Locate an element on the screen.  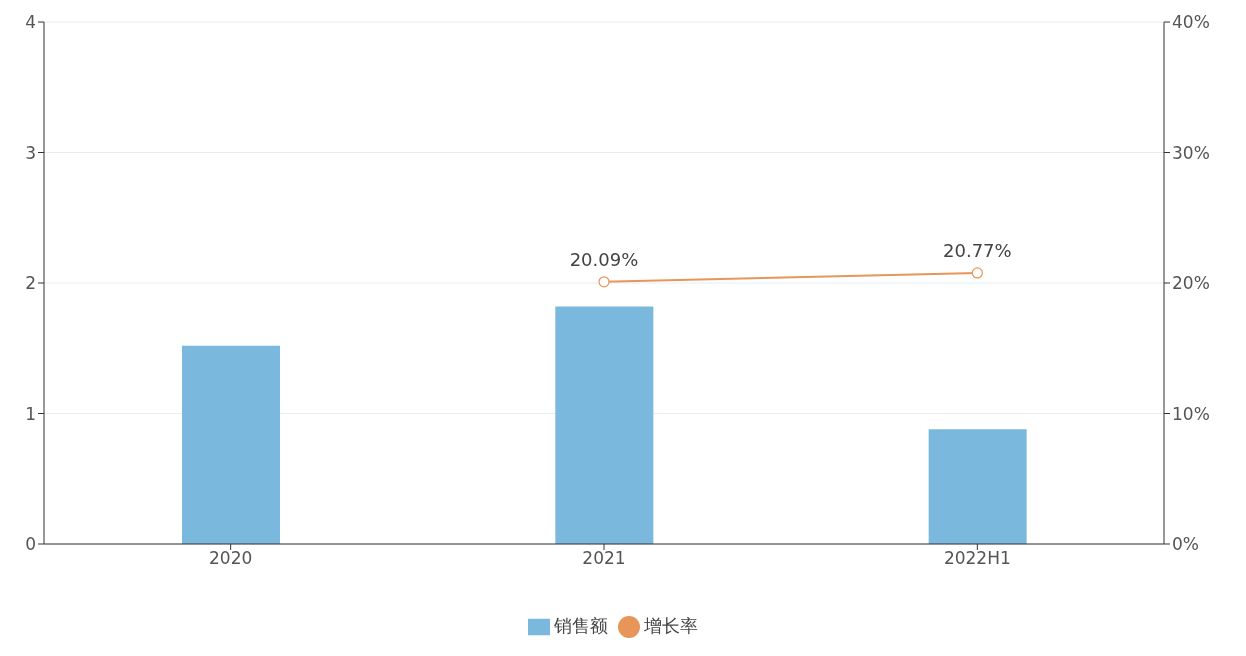
y2-tick-label: 10% is located at coordinates (1191, 413).